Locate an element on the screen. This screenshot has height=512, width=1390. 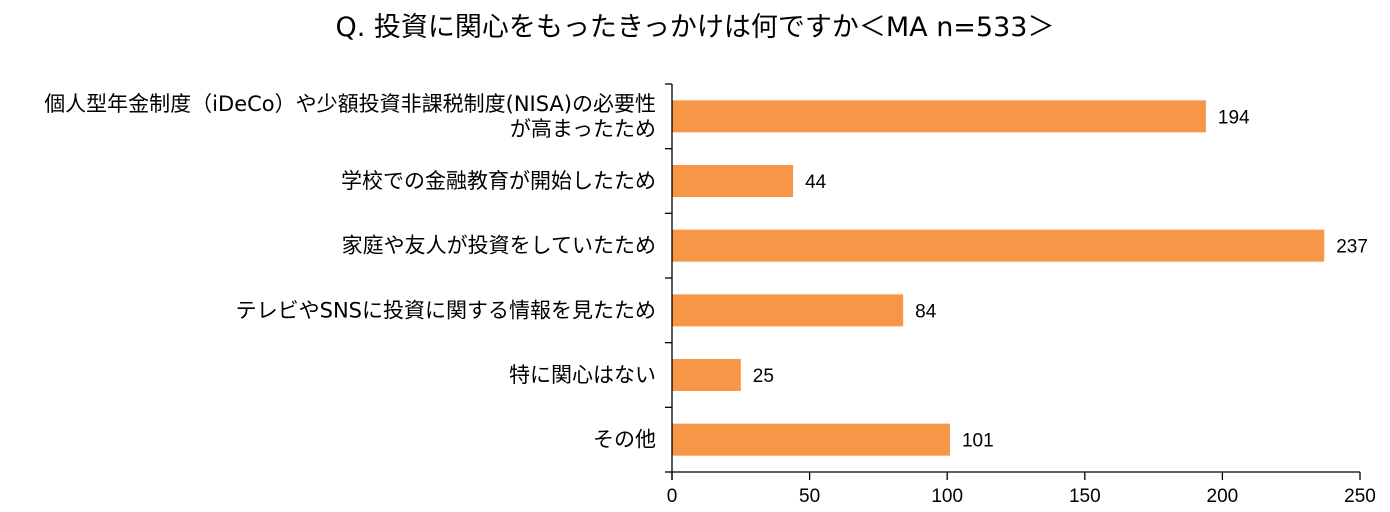
category-label-3: テレビやSNSに投資に関する情報を見たため is located at coordinates (446, 310).